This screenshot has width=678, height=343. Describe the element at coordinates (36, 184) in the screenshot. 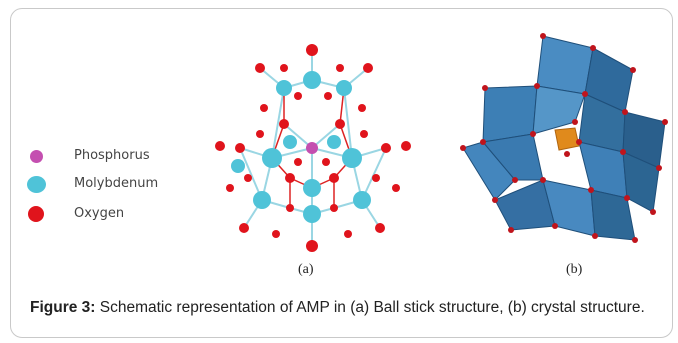

I see `molybdenum-swatch` at that location.